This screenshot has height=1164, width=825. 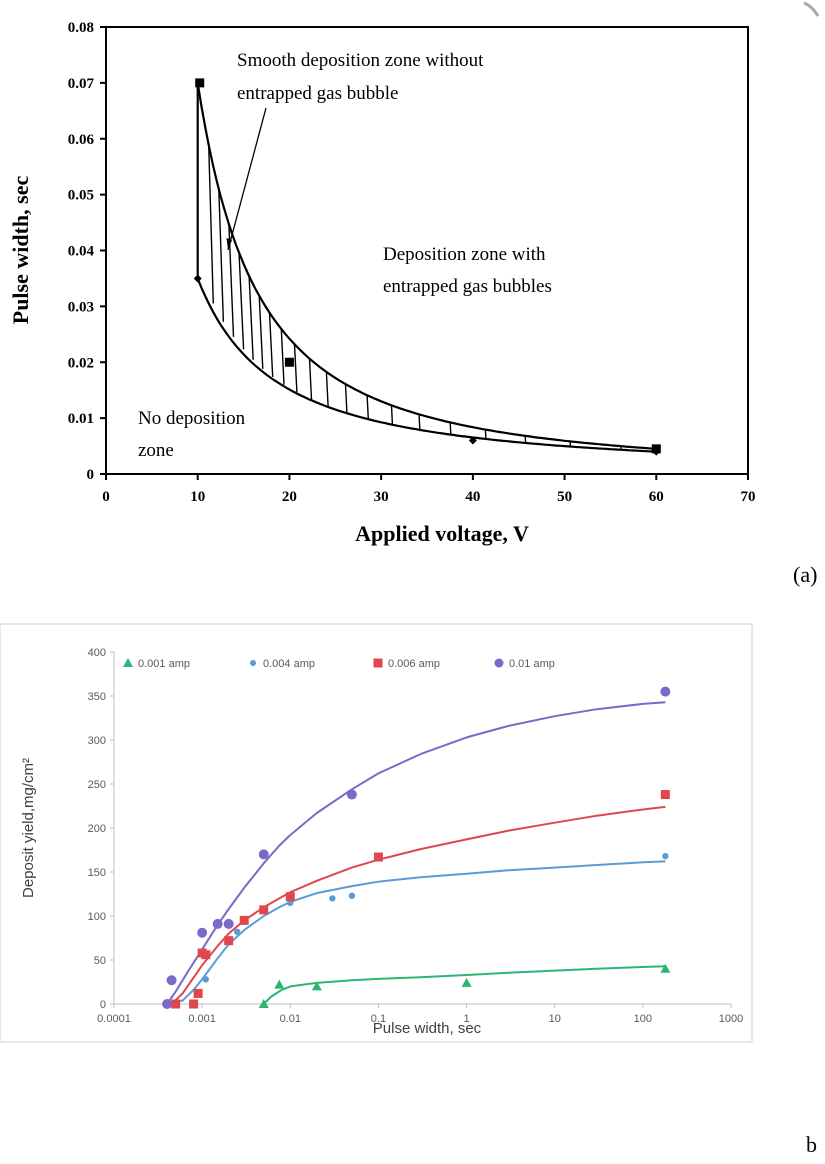 I want to click on chart-b-y-tick-label: 150, so click(x=97, y=873).